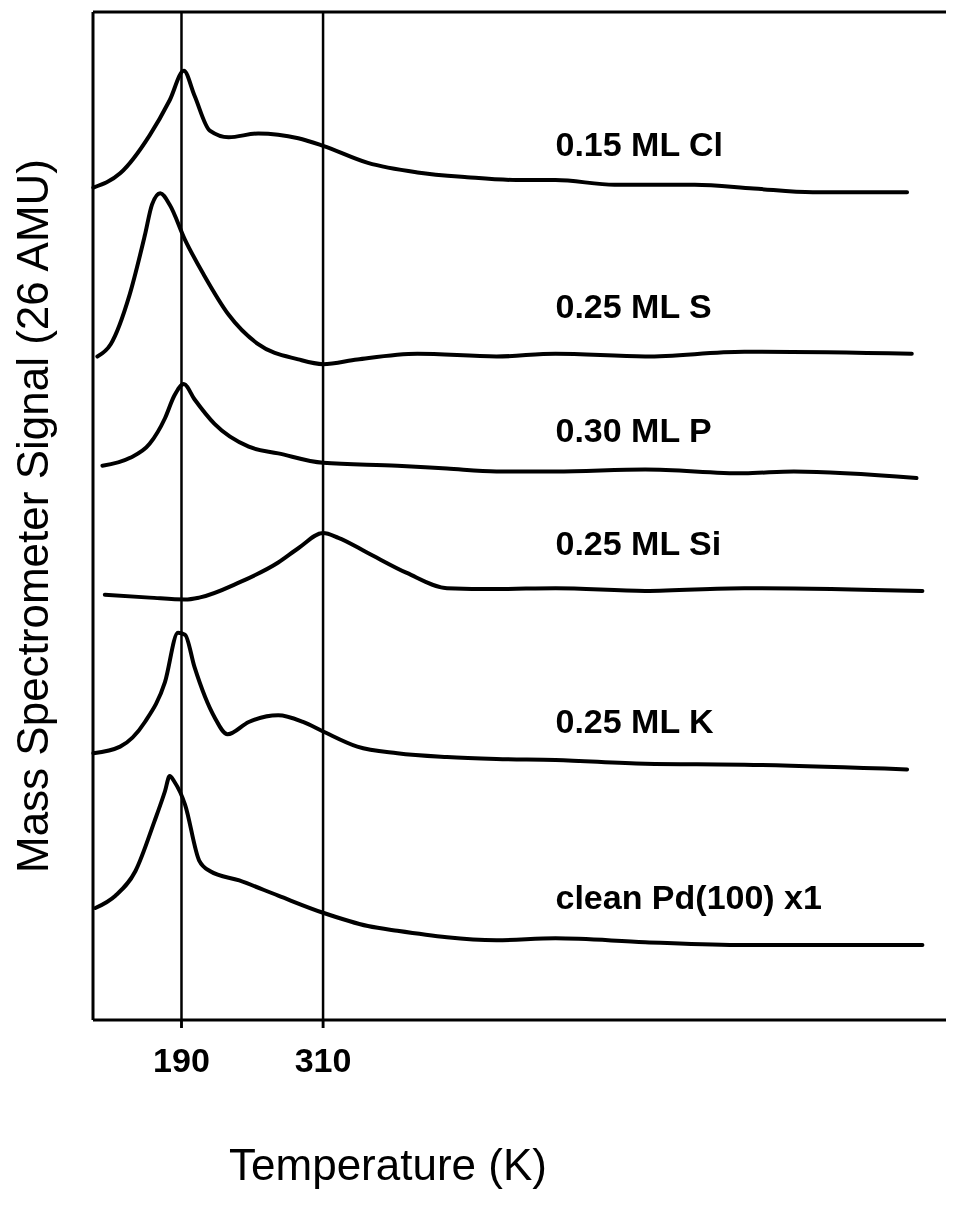 Image resolution: width=954 pixels, height=1212 pixels. I want to click on series-label: clean Pd(100) x1, so click(688, 897).